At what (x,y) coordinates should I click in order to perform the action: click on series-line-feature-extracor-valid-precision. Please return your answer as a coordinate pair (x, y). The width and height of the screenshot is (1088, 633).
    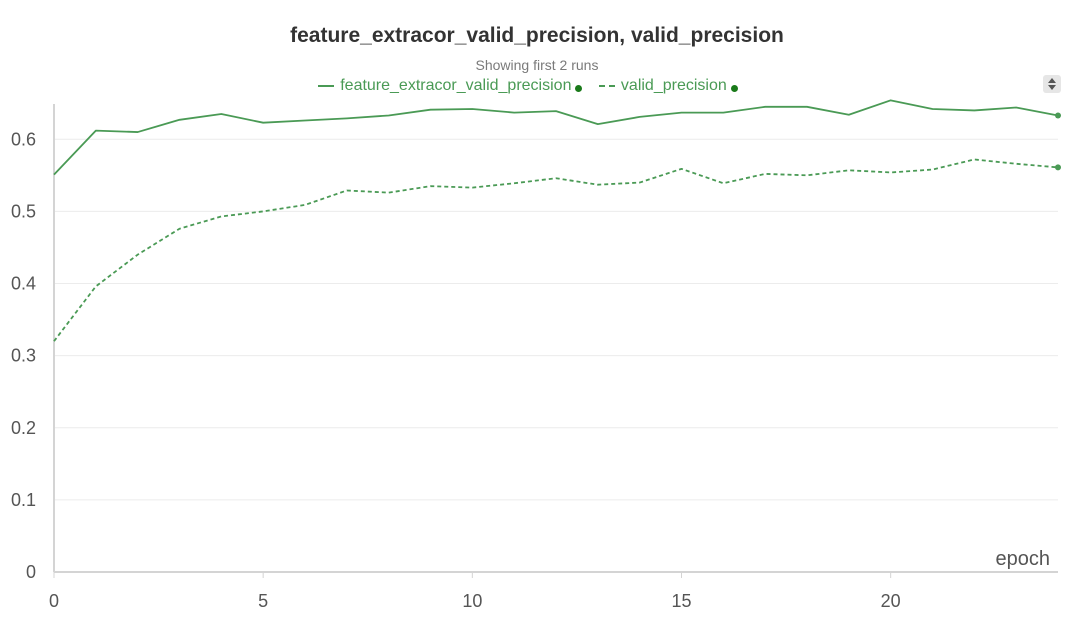
    Looking at the image, I should click on (556, 137).